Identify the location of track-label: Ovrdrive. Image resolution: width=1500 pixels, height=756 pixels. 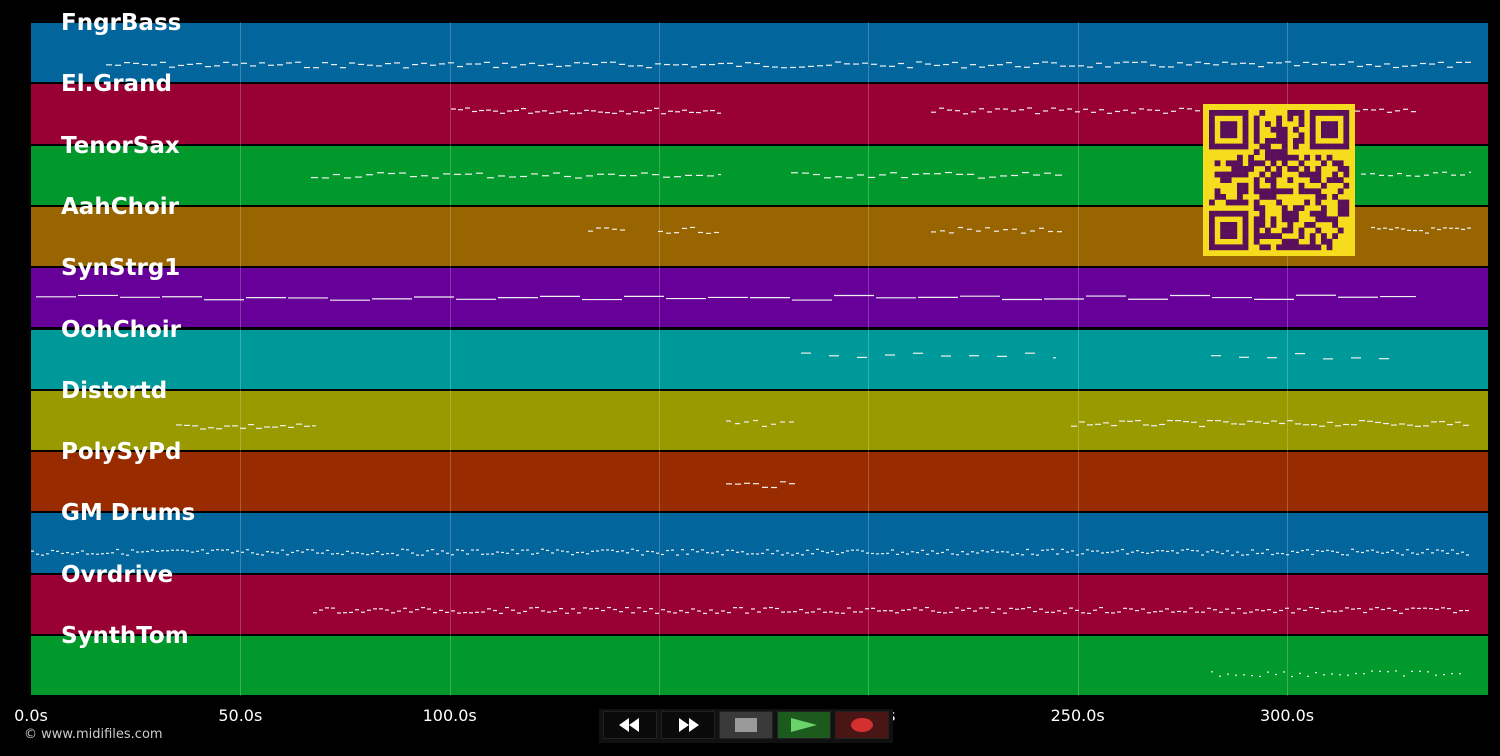
(117, 574).